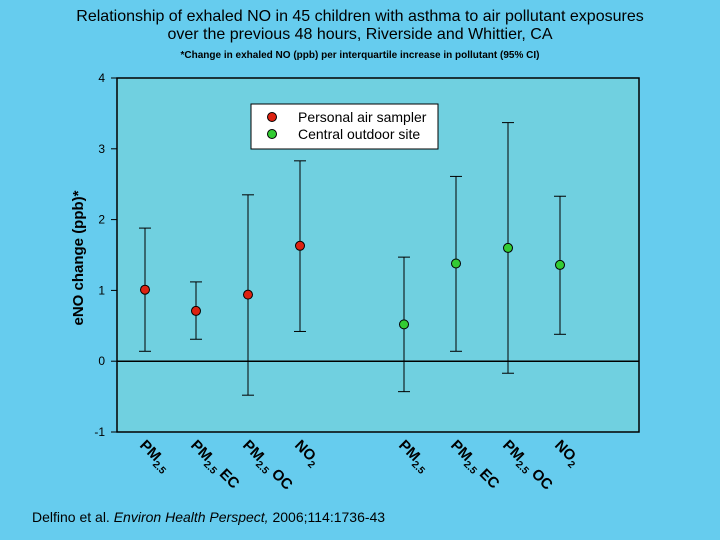 The width and height of the screenshot is (720, 540). I want to click on citation-details: 2006;114:1736-43, so click(329, 517).